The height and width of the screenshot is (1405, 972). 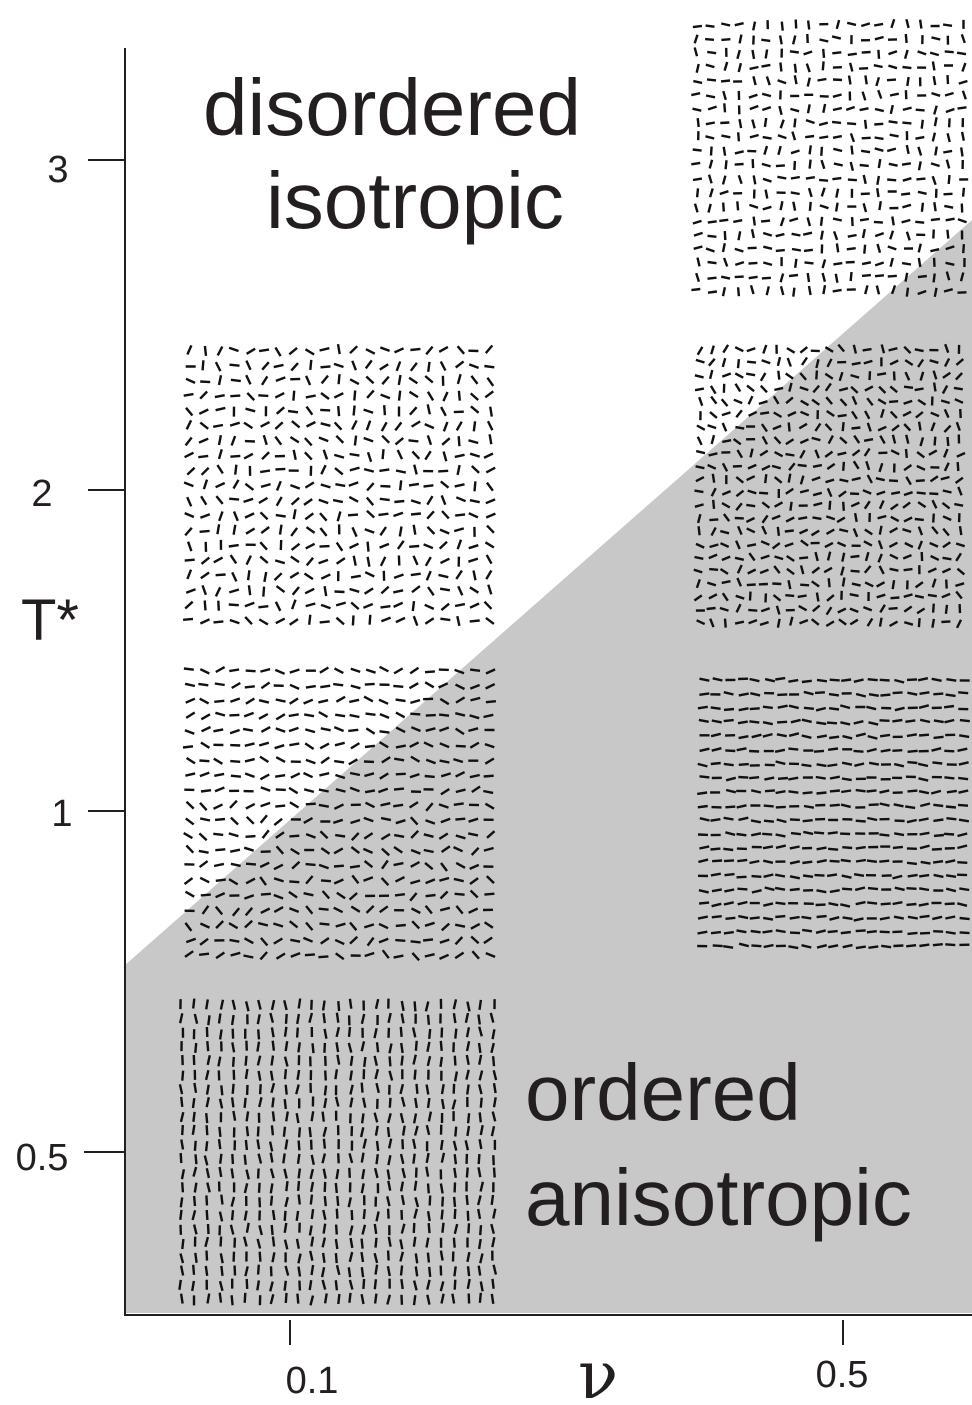 I want to click on region-label: isotropic, so click(x=415, y=200).